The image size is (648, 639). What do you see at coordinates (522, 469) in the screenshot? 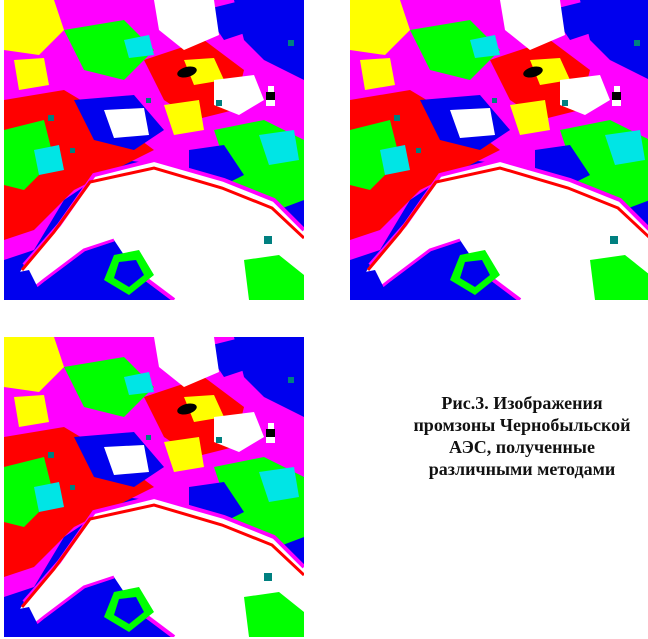
I see `caption-line-4: различными методами` at bounding box center [522, 469].